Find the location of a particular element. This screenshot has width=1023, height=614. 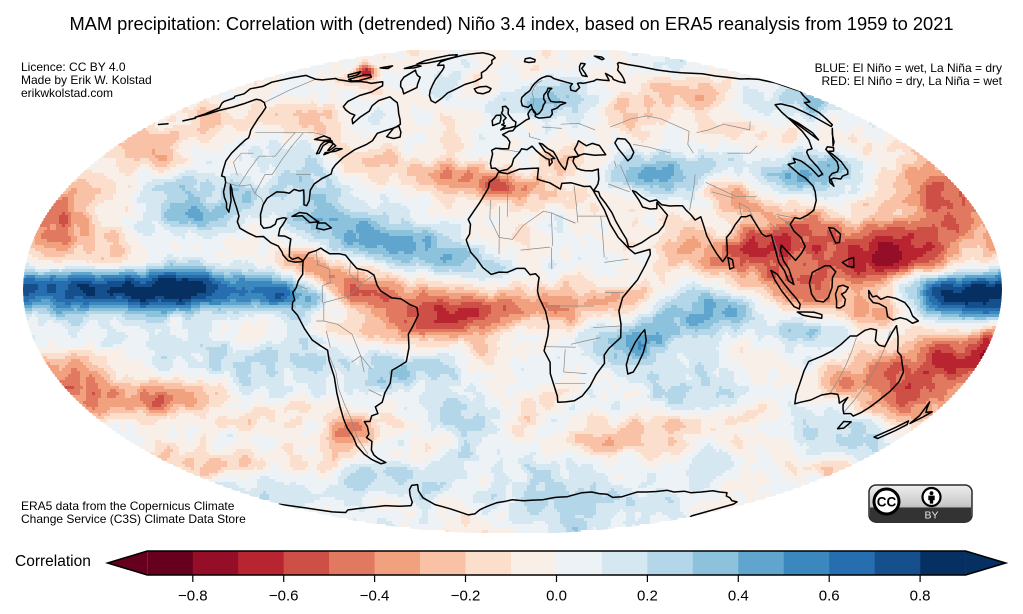

svg-text: 0.0 is located at coordinates (556, 596).